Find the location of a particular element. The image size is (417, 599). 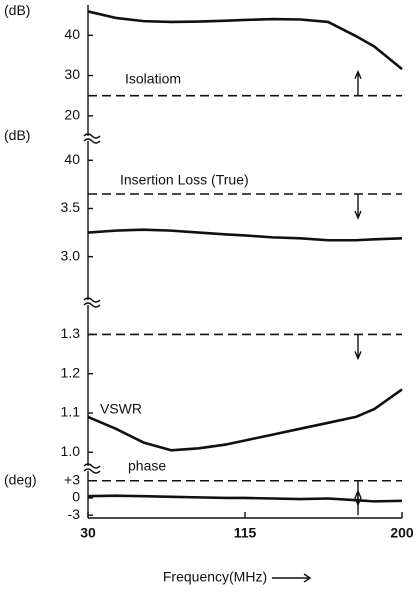

series-label: phase is located at coordinates (147, 466).